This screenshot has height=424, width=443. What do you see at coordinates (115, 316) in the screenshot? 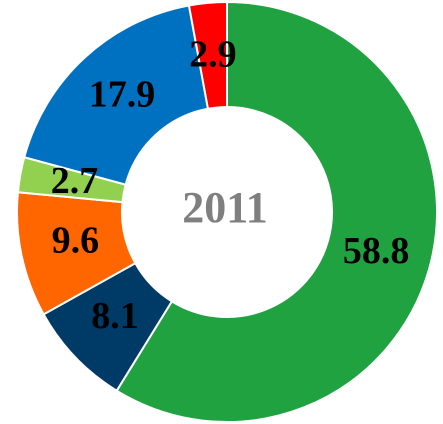
I see `data-label: 8.1` at bounding box center [115, 316].